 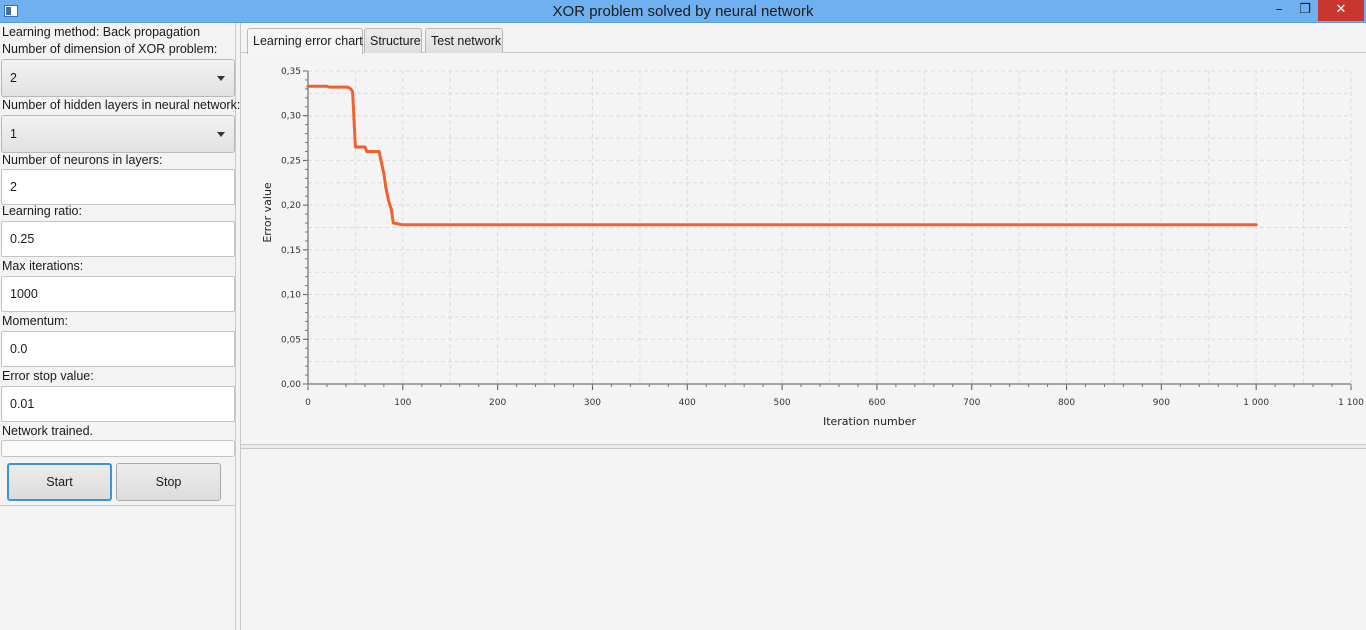 I want to click on y-tick-label: 0,15, so click(x=291, y=251).